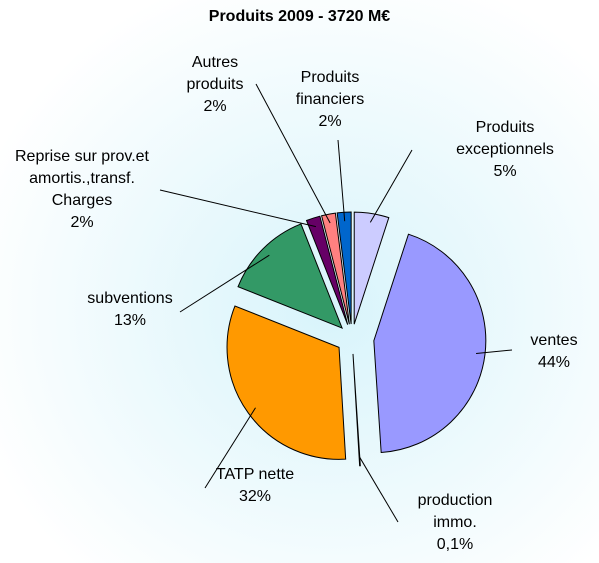 The image size is (599, 563). Describe the element at coordinates (505, 138) in the screenshot. I see `category-label: Produits exceptionnels` at that location.